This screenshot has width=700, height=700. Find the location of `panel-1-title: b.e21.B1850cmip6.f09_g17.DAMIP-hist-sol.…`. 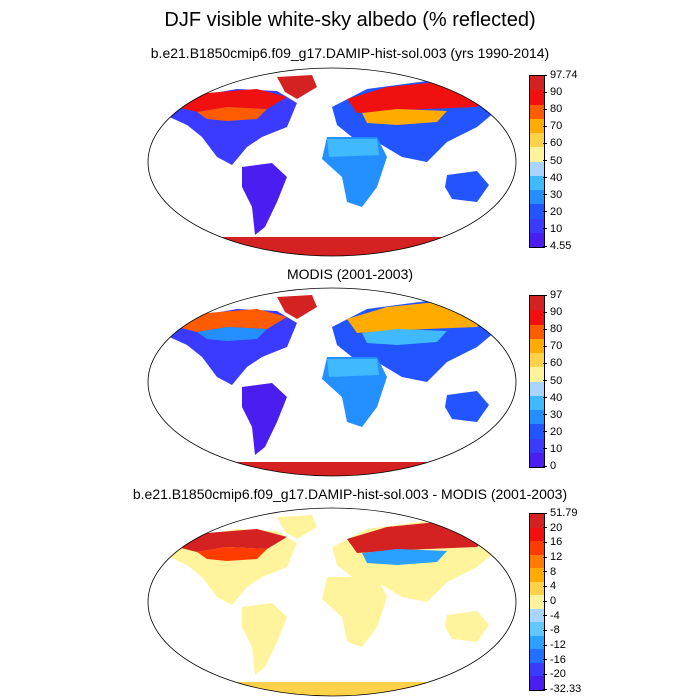

panel-1-title: b.e21.B1850cmip6.f09_g17.DAMIP-hist-sol.… is located at coordinates (350, 53).